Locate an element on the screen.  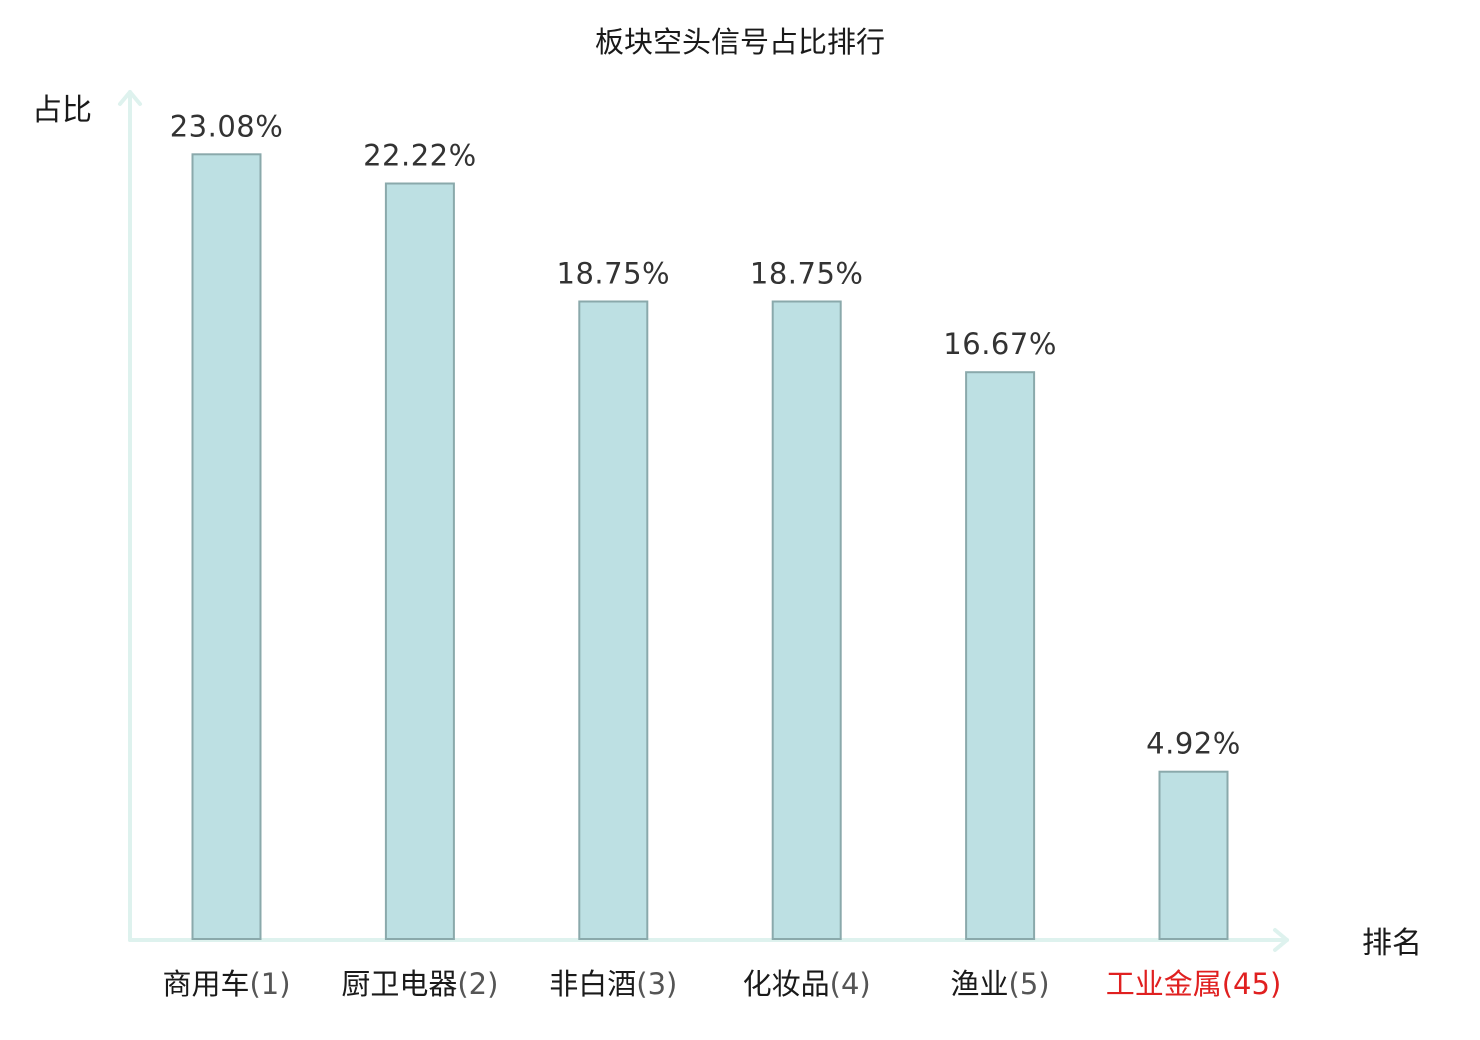
category-name: 厨卫电器 is located at coordinates (399, 984).